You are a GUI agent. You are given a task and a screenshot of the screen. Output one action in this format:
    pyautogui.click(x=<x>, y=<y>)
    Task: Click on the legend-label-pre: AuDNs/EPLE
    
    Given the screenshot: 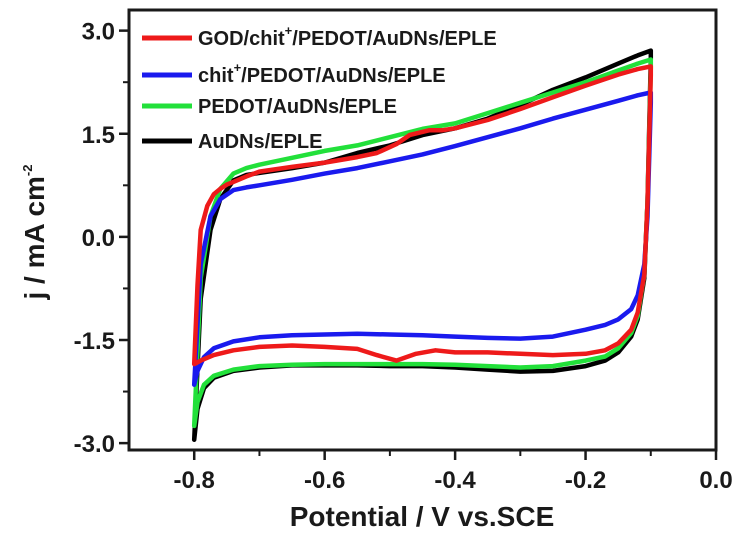 What is the action you would take?
    pyautogui.click(x=260, y=142)
    